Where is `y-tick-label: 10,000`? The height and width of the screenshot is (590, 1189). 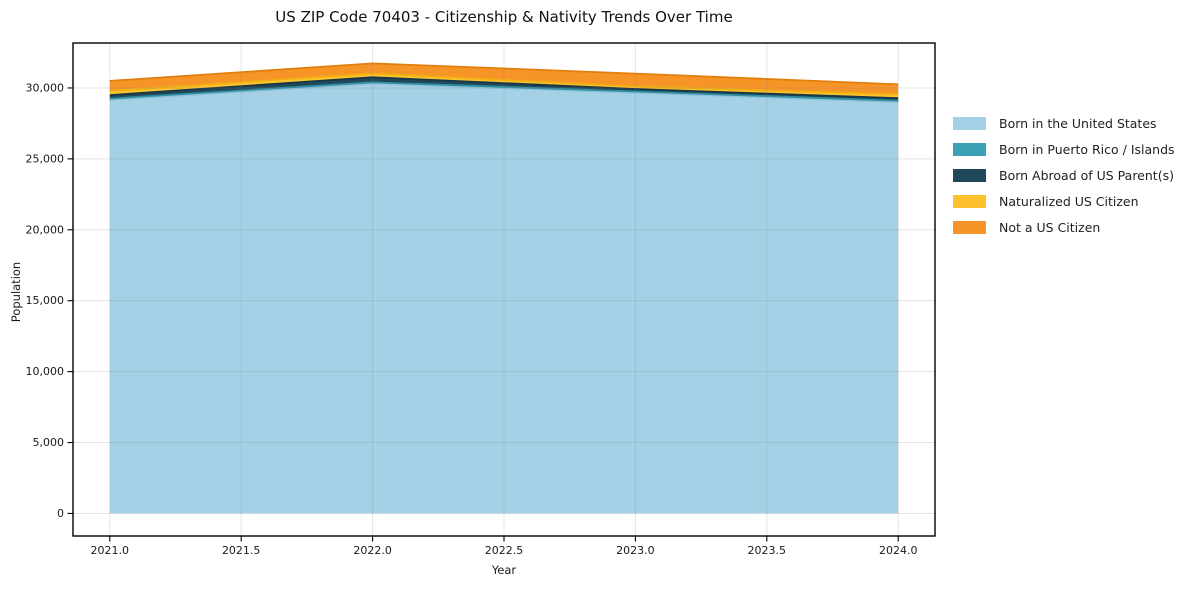
y-tick-label: 10,000 is located at coordinates (45, 371).